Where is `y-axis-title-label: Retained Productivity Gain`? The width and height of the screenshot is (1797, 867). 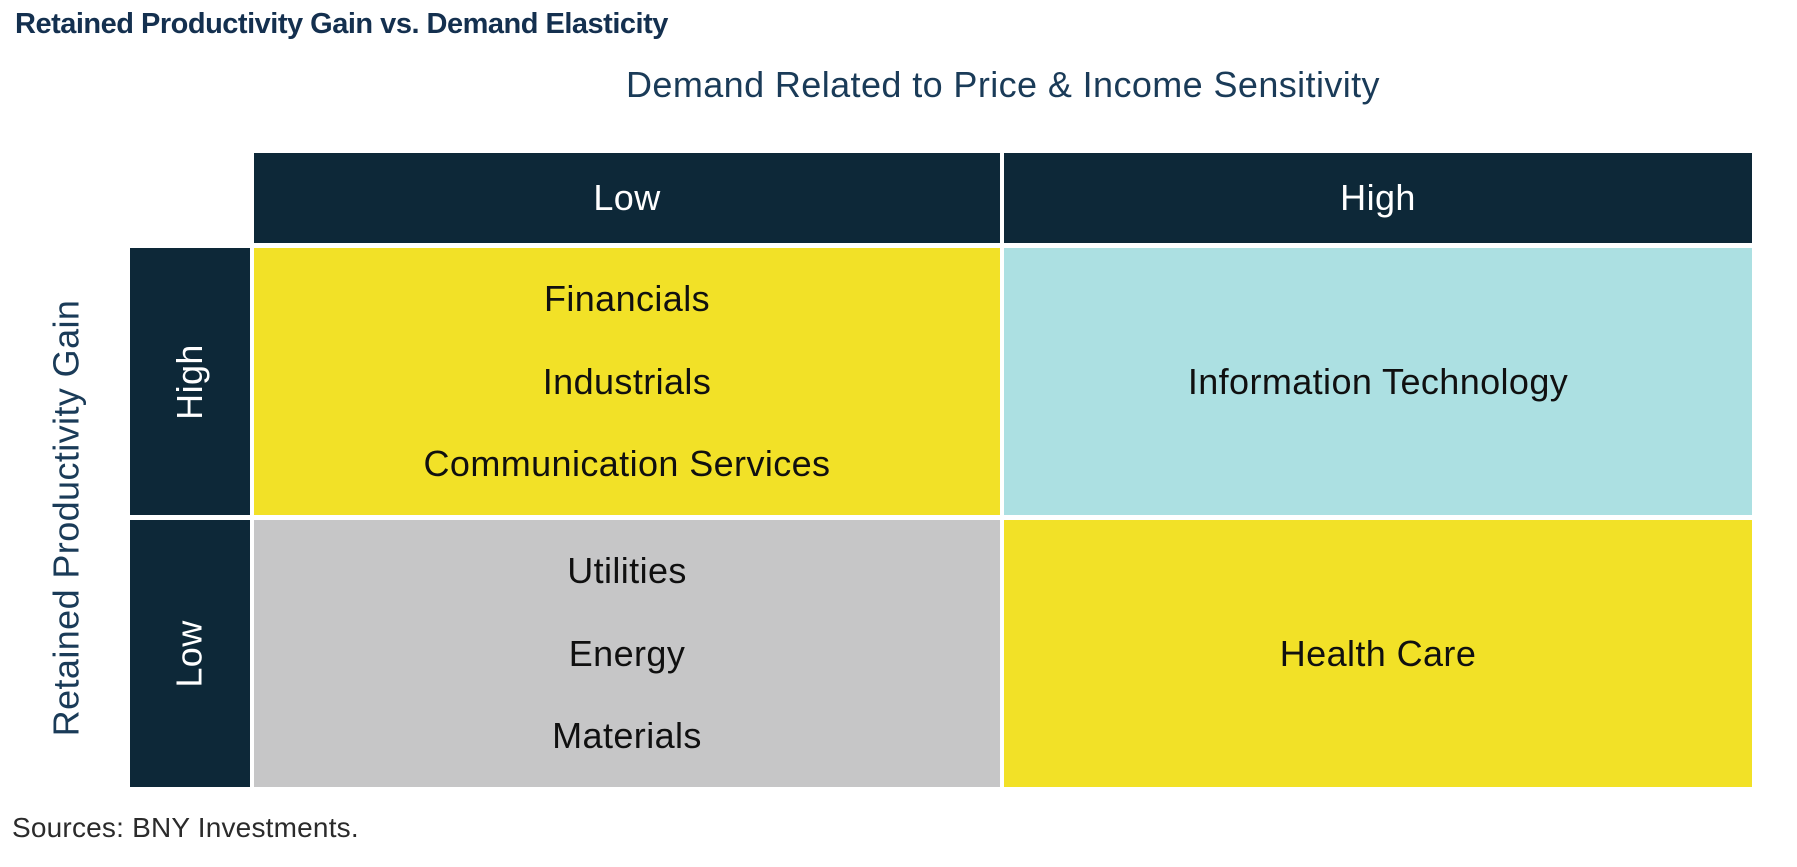 y-axis-title-label: Retained Productivity Gain is located at coordinates (65, 517).